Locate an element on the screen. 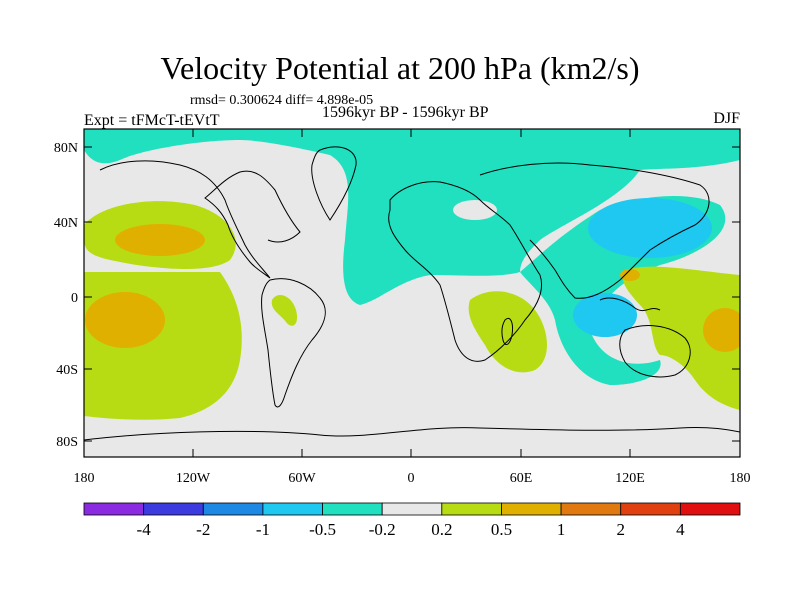 The height and width of the screenshot is (600, 800). neutral-island is located at coordinates (475, 210).